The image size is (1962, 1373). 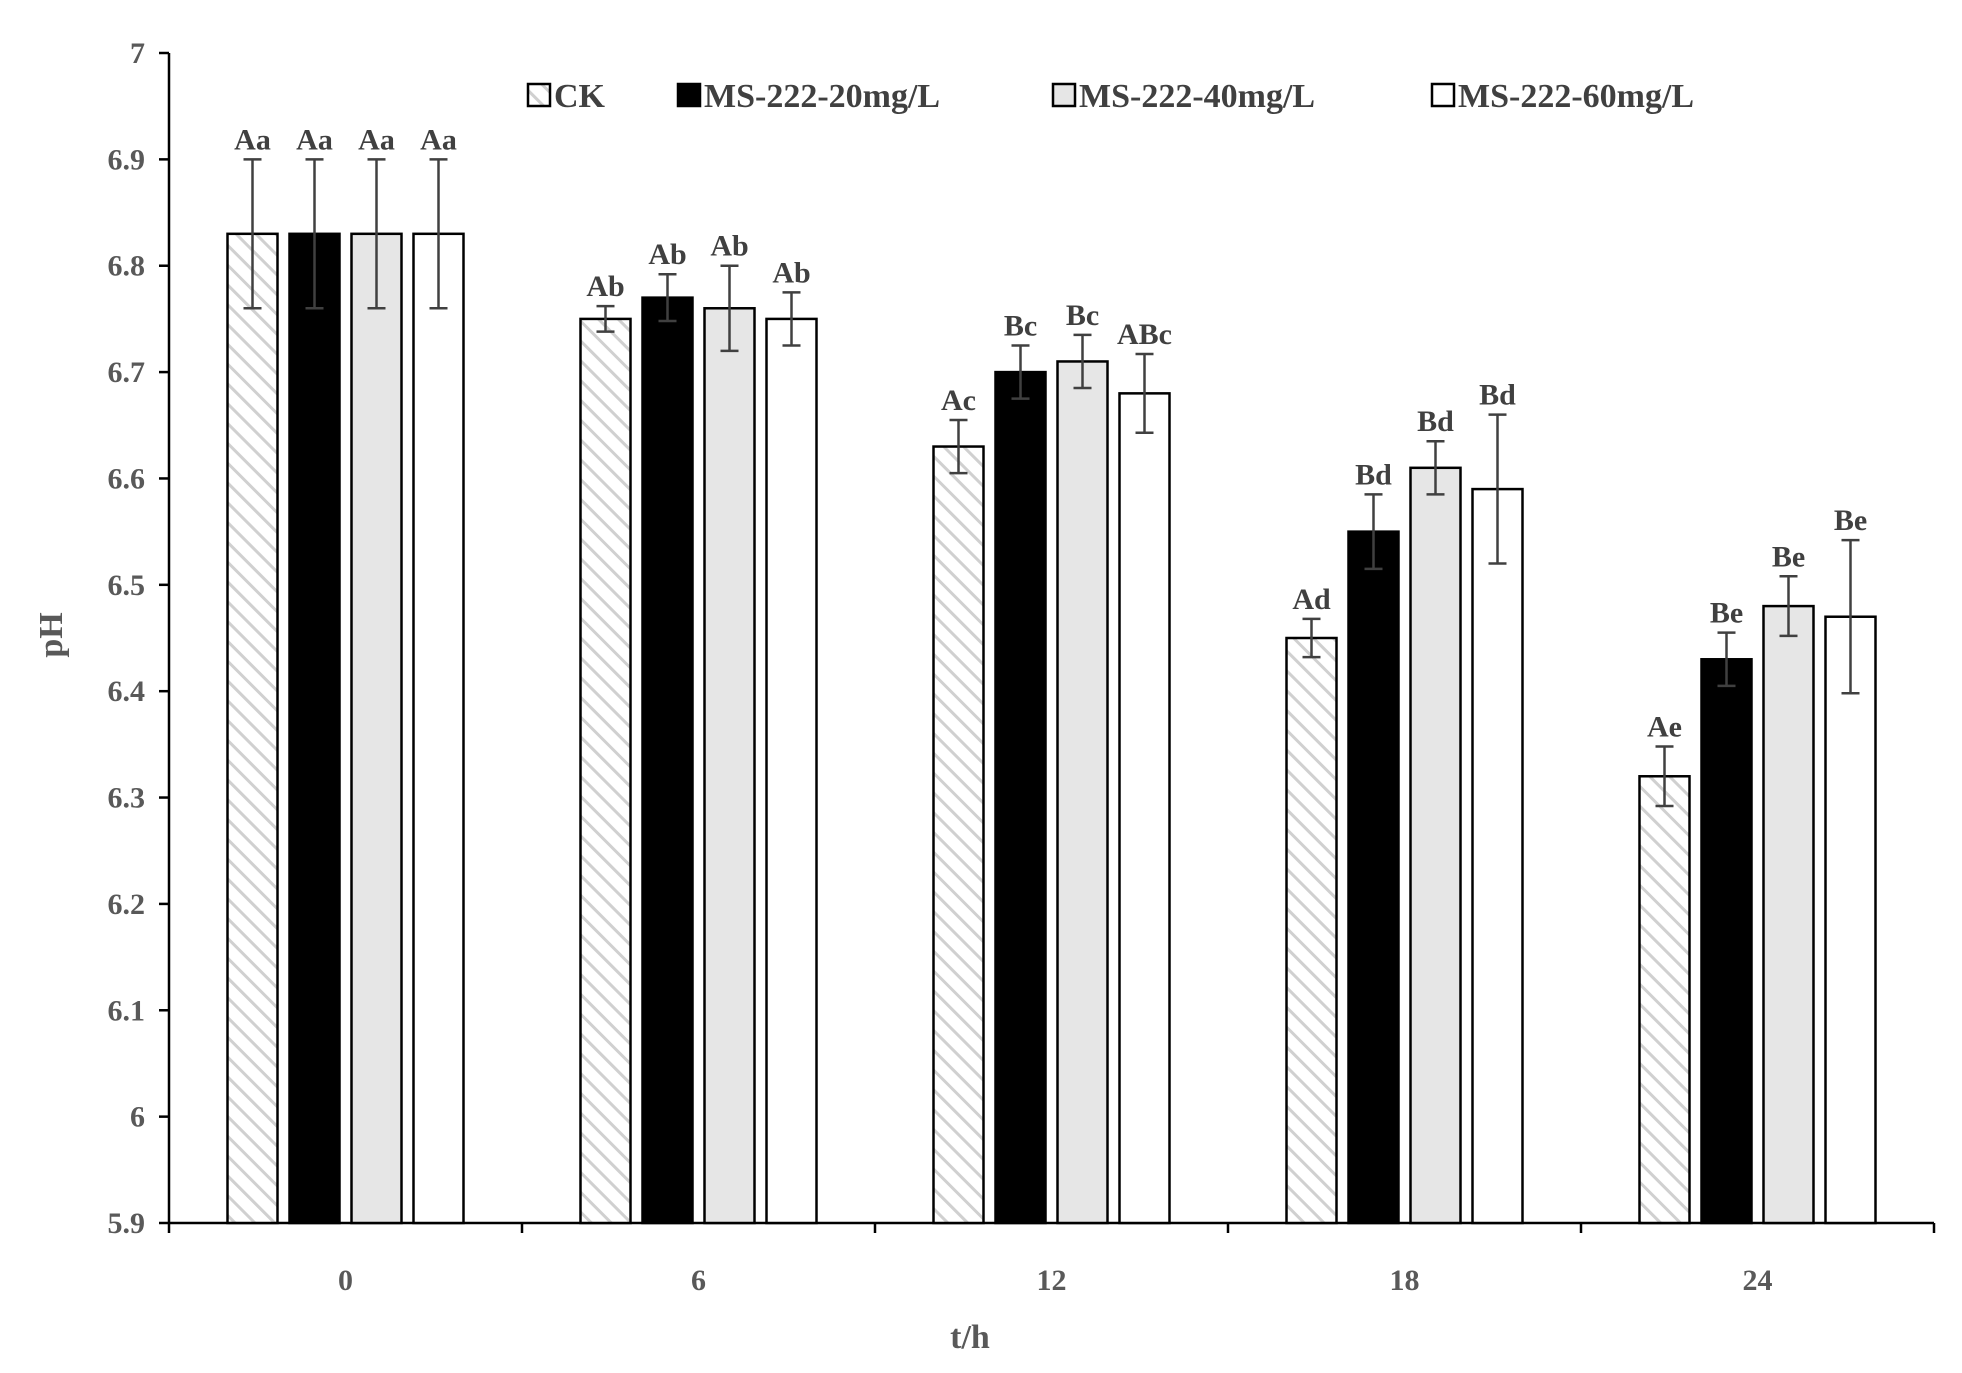 What do you see at coordinates (127, 372) in the screenshot?
I see `y-tick-label: 6.7` at bounding box center [127, 372].